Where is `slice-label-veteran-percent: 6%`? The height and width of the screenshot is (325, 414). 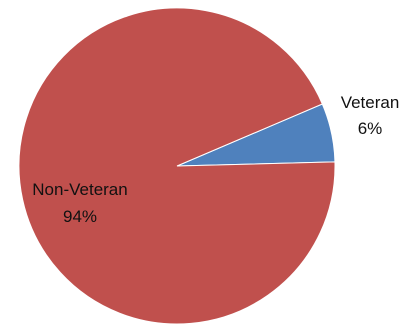 slice-label-veteran-percent: 6% is located at coordinates (370, 128).